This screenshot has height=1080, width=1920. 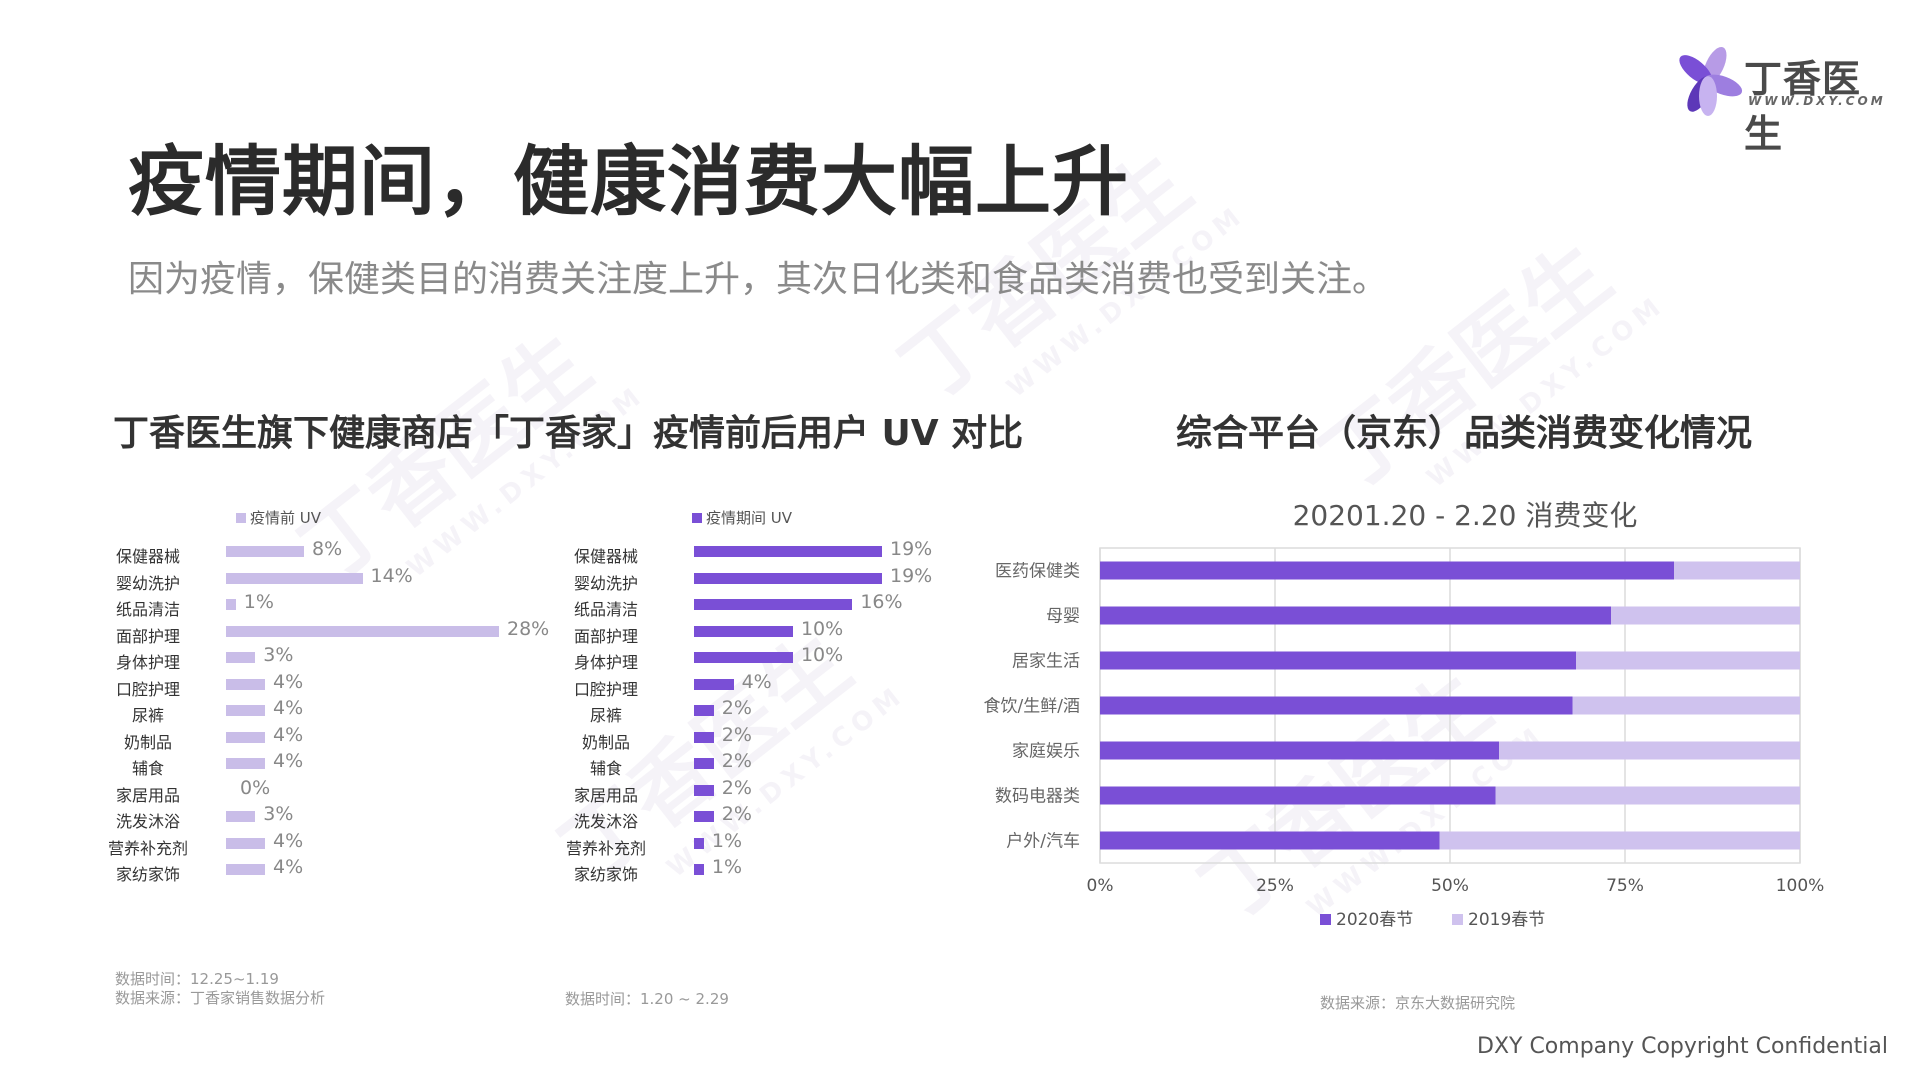 What do you see at coordinates (697, 518) in the screenshot?
I see `chart2-legend-swatch` at bounding box center [697, 518].